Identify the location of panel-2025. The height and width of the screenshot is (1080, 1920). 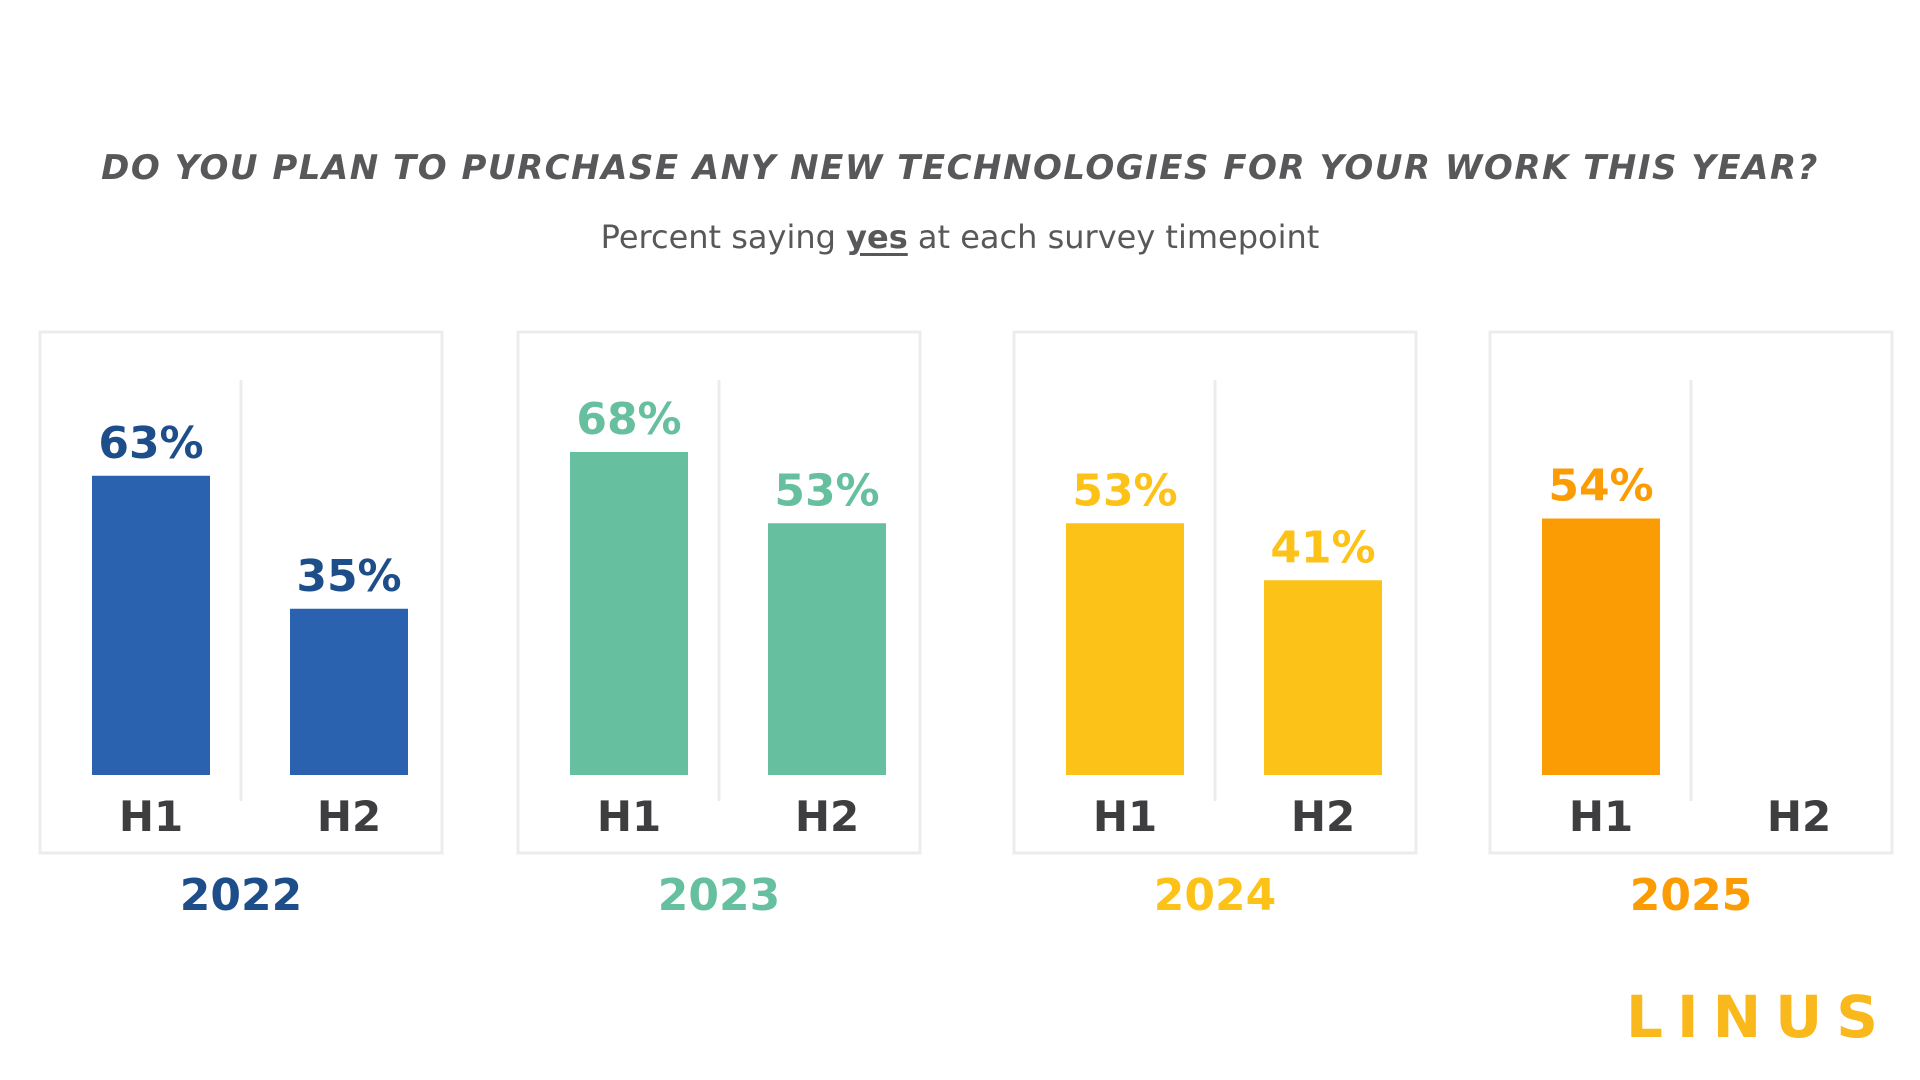
(1691, 592).